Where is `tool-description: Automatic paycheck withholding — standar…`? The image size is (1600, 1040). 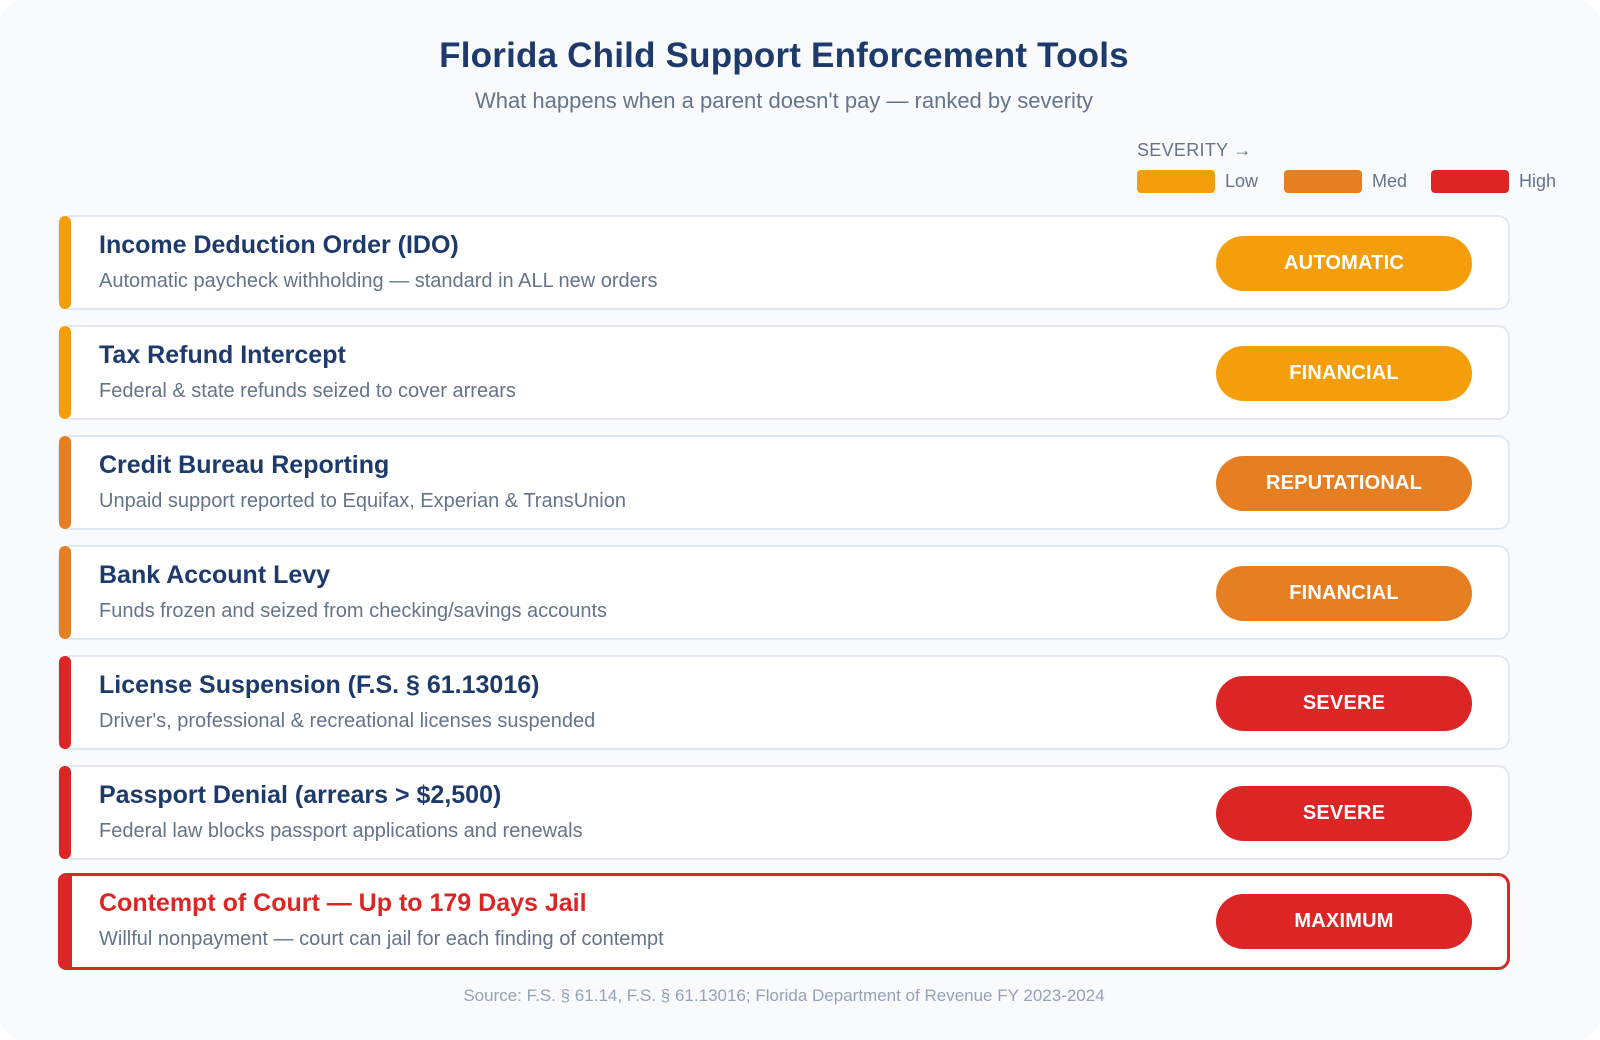 tool-description: Automatic paycheck withholding — standar… is located at coordinates (378, 281).